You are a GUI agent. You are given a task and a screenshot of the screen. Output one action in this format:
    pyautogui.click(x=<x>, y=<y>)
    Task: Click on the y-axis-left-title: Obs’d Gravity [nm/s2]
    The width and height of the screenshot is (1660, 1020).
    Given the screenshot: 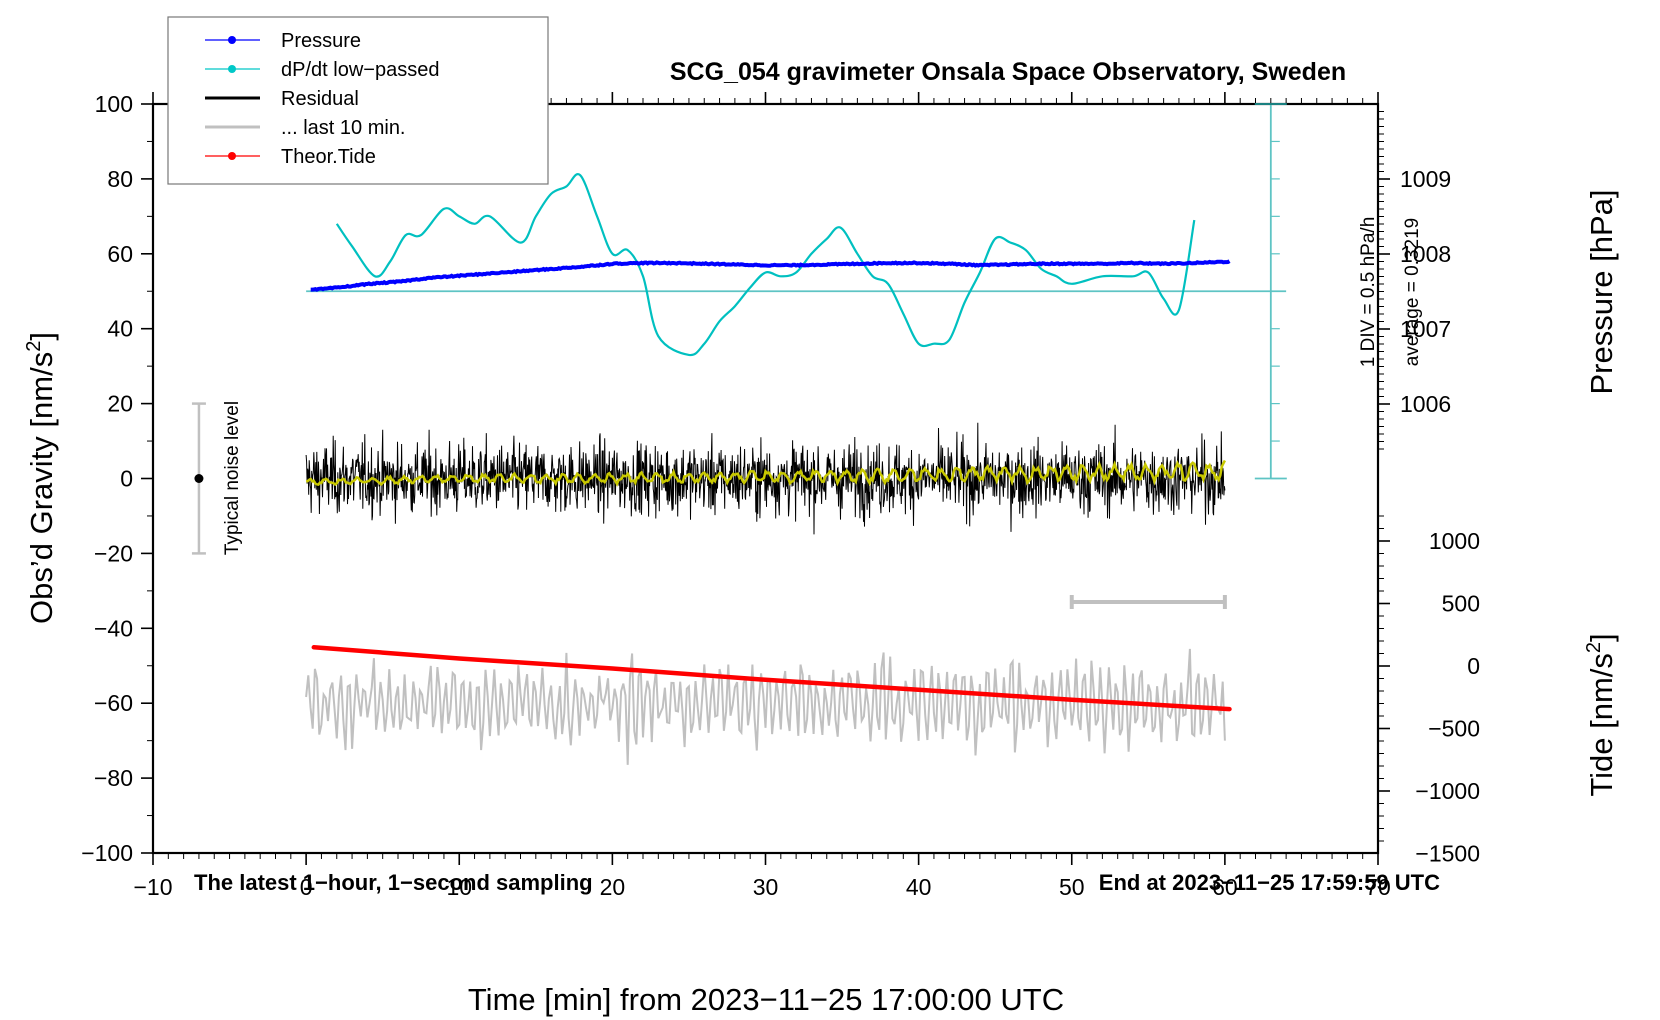 What is the action you would take?
    pyautogui.click(x=41, y=478)
    